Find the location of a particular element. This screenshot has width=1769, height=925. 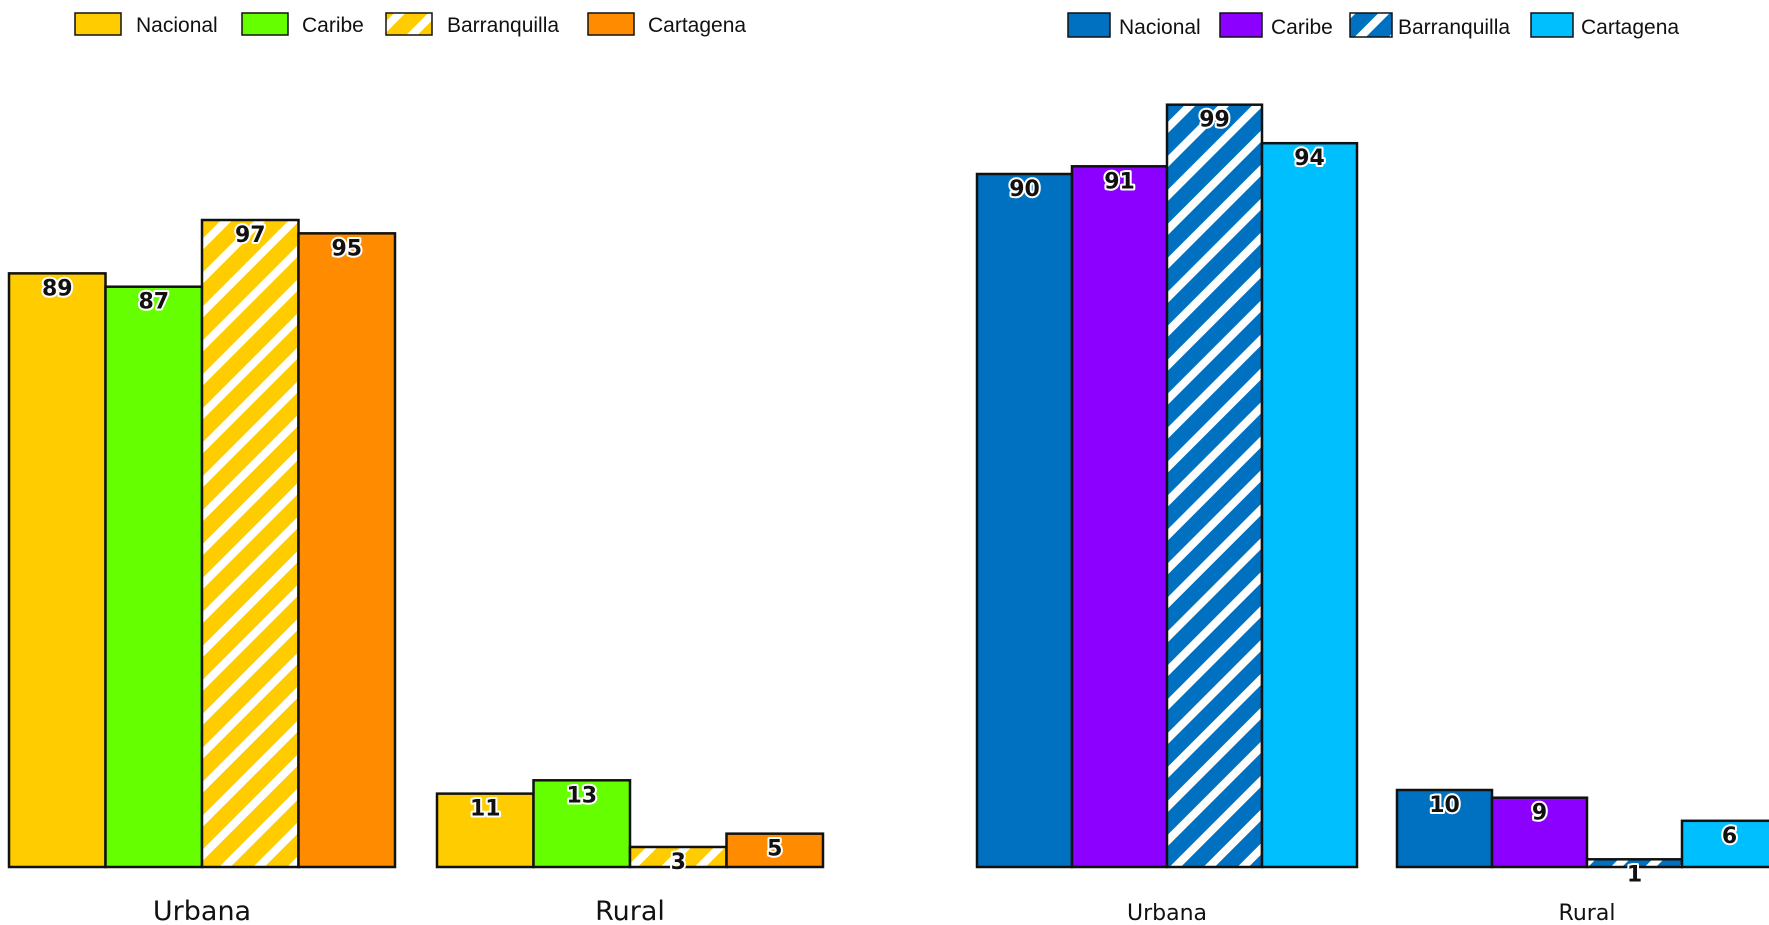

data-label-cartagena-urbana: 95 is located at coordinates (346, 248).